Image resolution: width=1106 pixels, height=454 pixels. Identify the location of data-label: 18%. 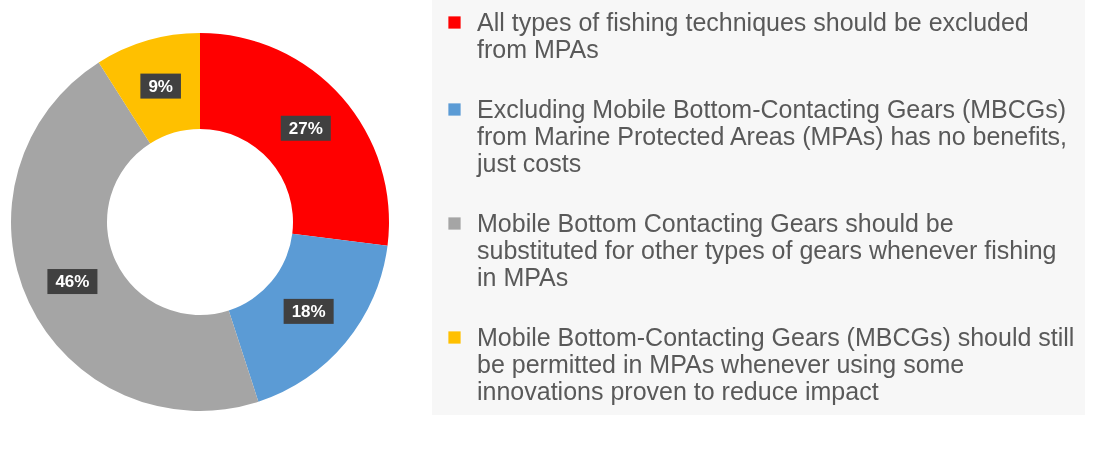
(308, 311).